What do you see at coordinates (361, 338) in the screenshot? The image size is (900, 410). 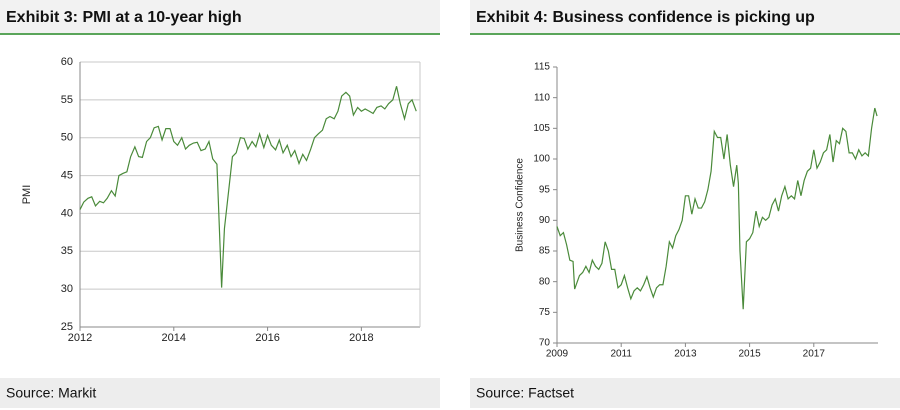 I see `x-tick-label: 2018` at bounding box center [361, 338].